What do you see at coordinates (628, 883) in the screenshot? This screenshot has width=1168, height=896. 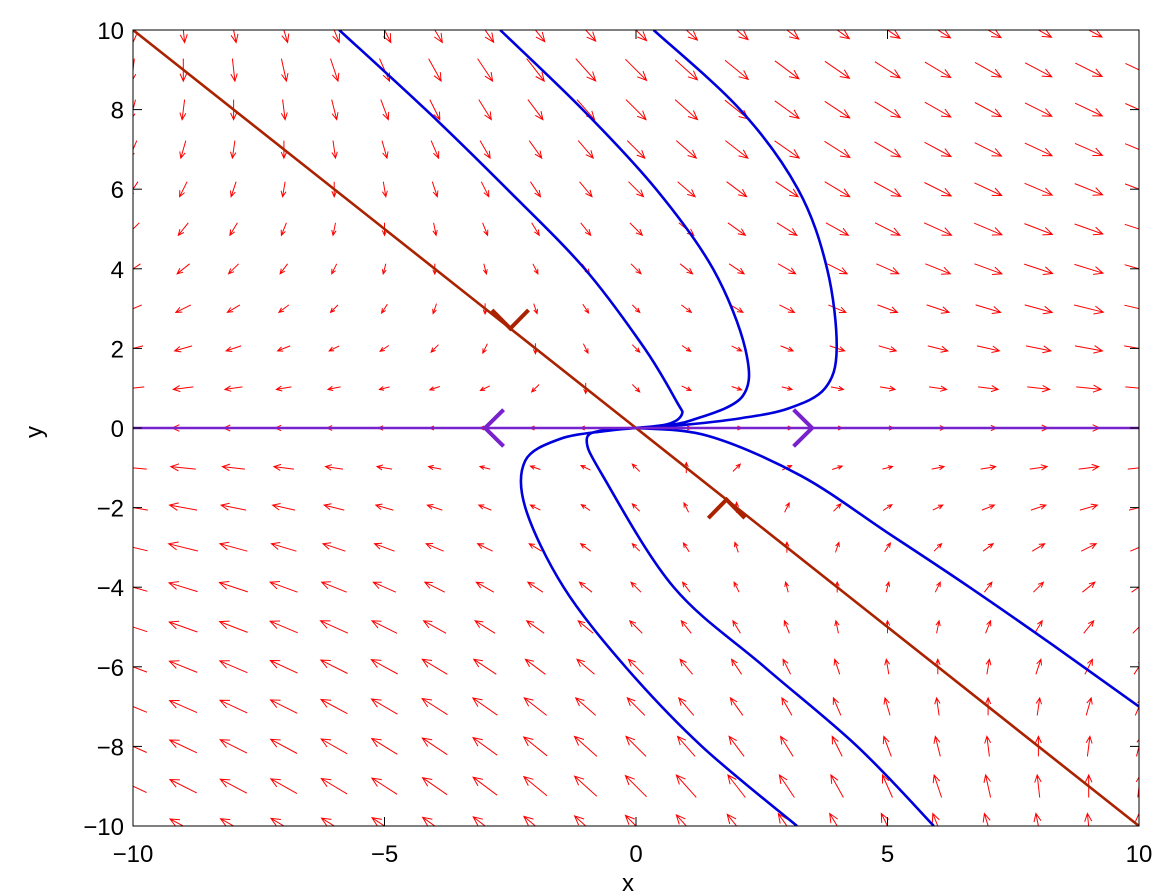 I see `x-axis-label: x` at bounding box center [628, 883].